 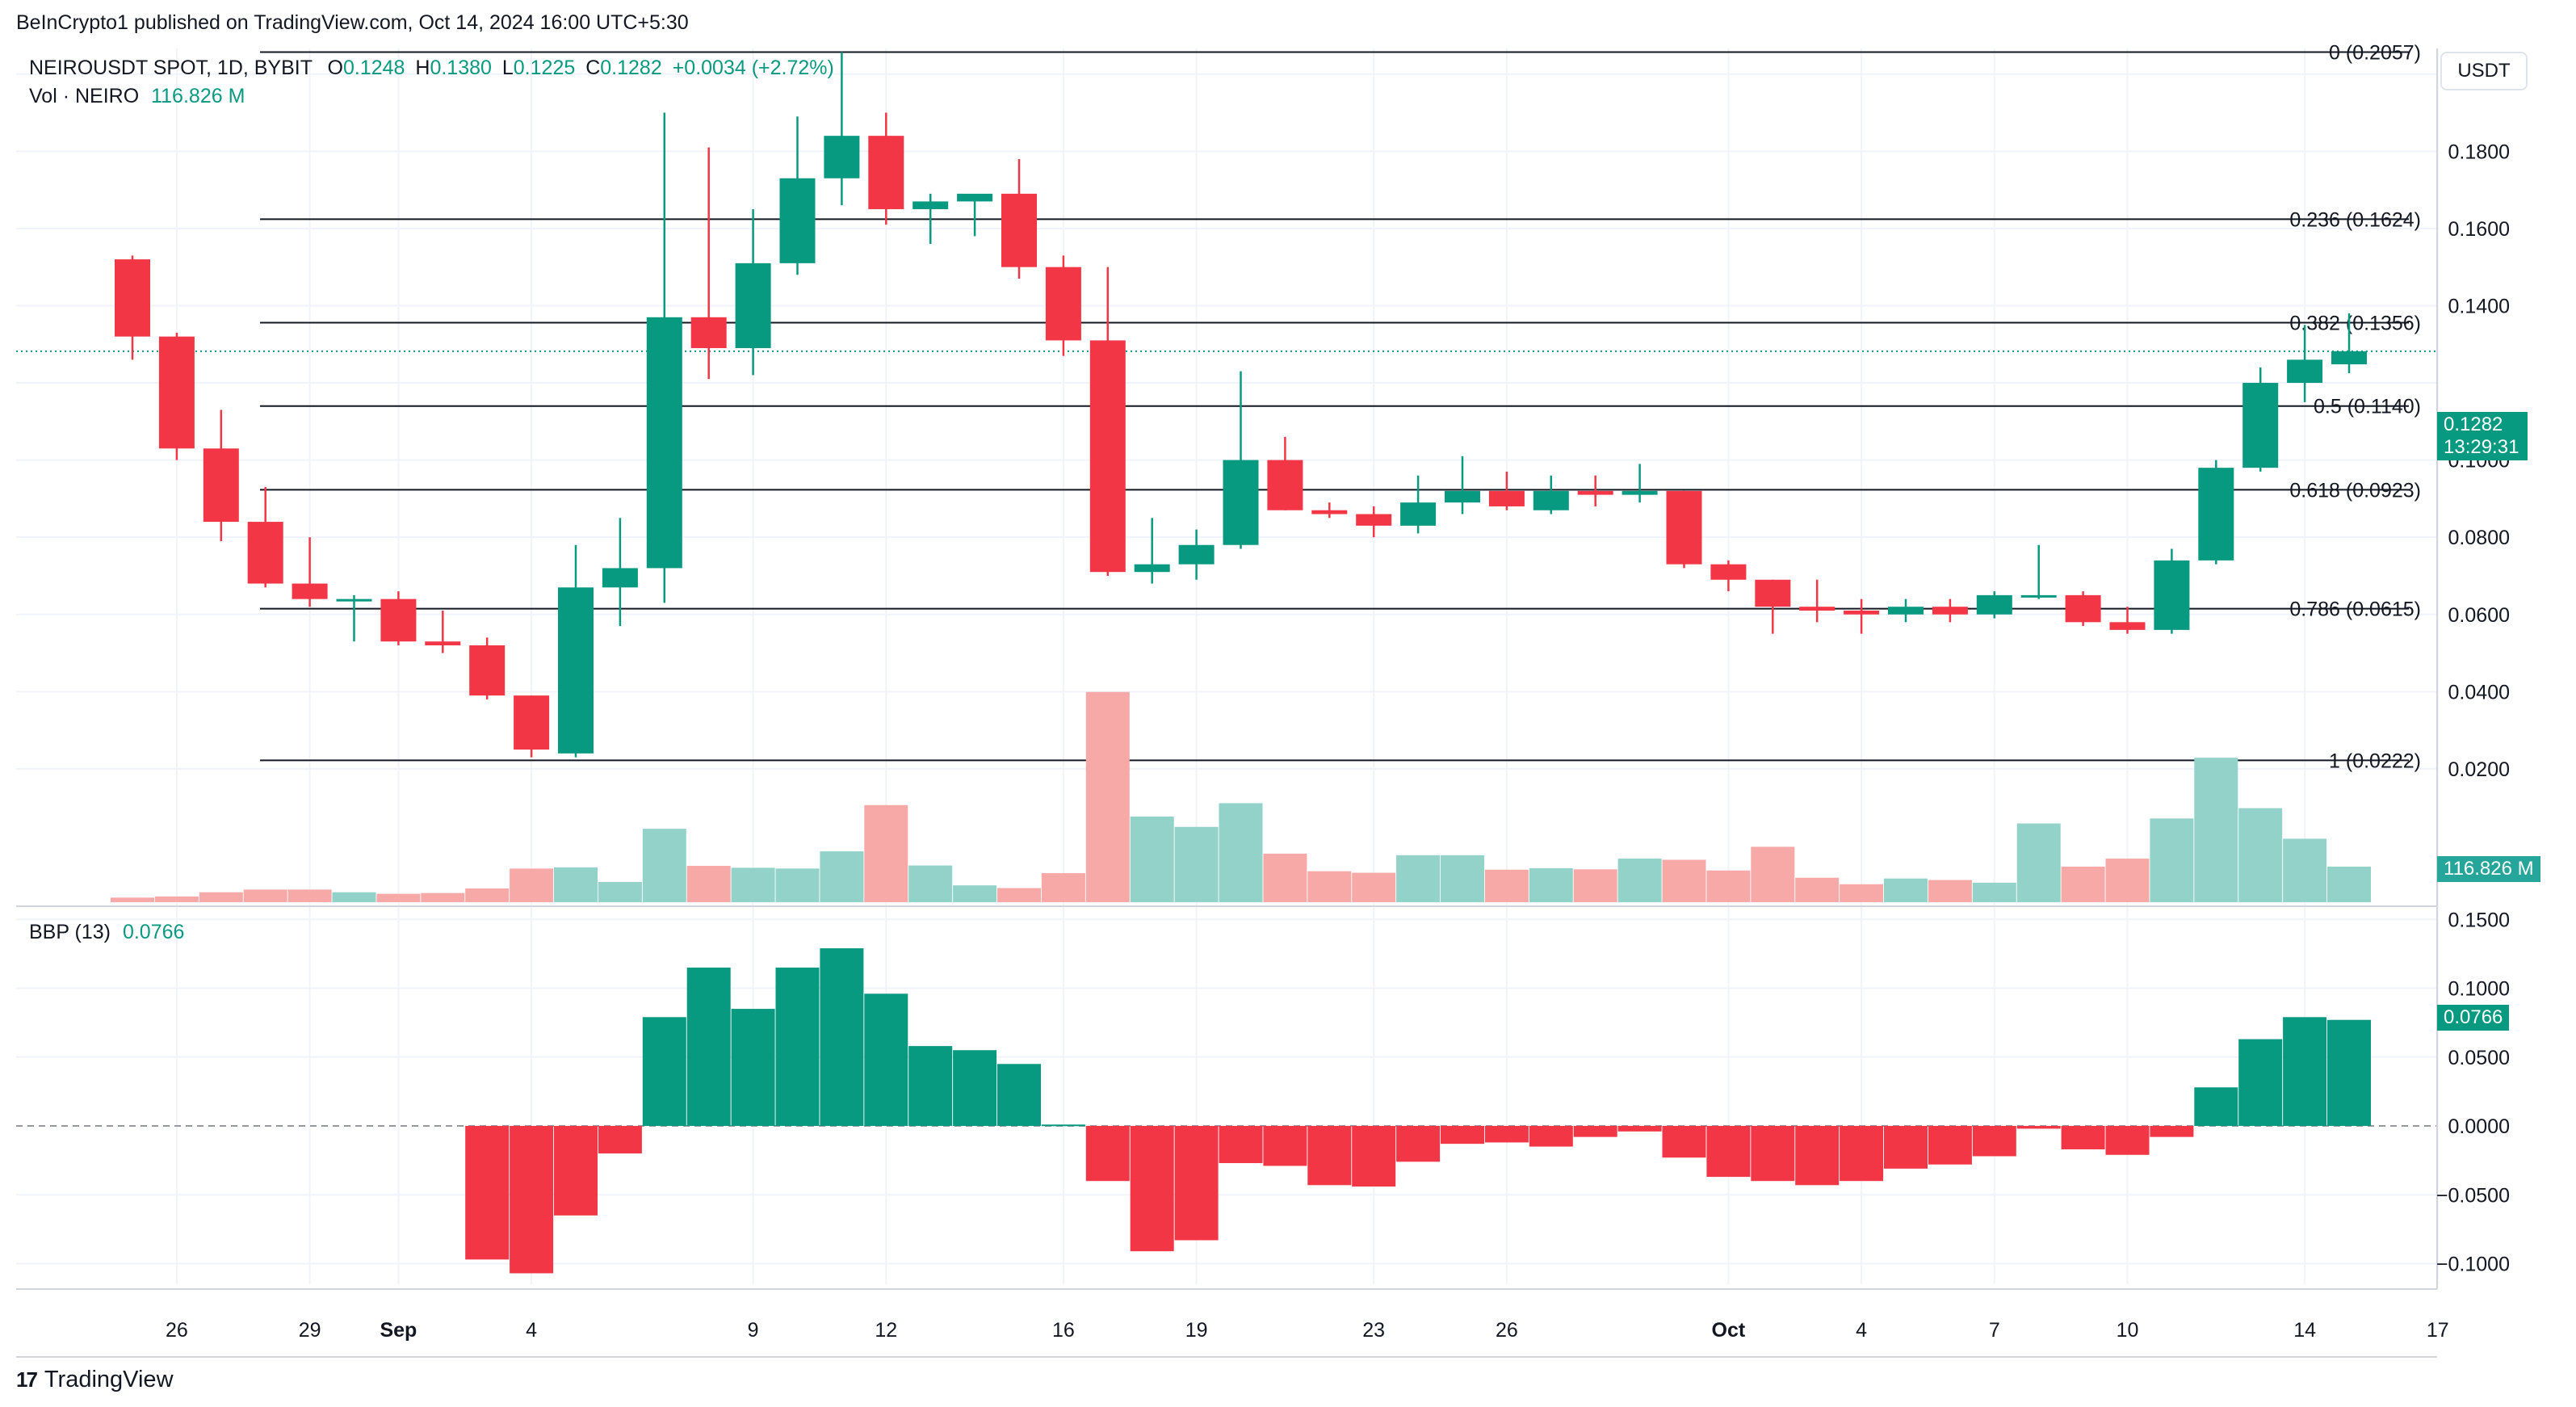 What do you see at coordinates (2479, 615) in the screenshot?
I see `price-tick-label: 0.0600` at bounding box center [2479, 615].